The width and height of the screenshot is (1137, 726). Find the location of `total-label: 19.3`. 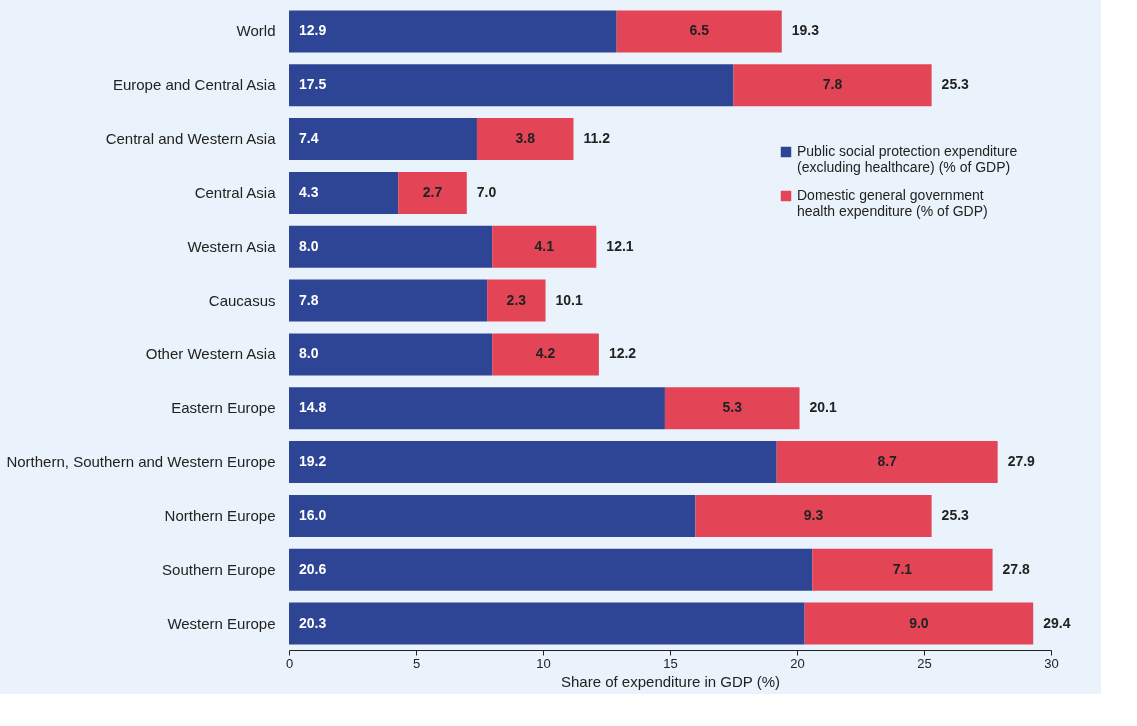

total-label: 19.3 is located at coordinates (805, 30).